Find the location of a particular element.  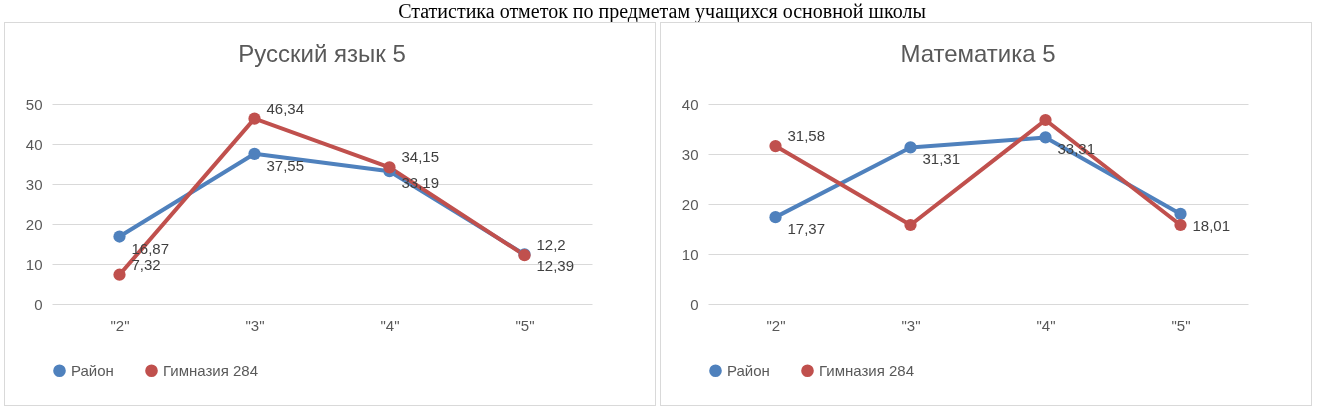

data-label: 34,15 is located at coordinates (420, 157).